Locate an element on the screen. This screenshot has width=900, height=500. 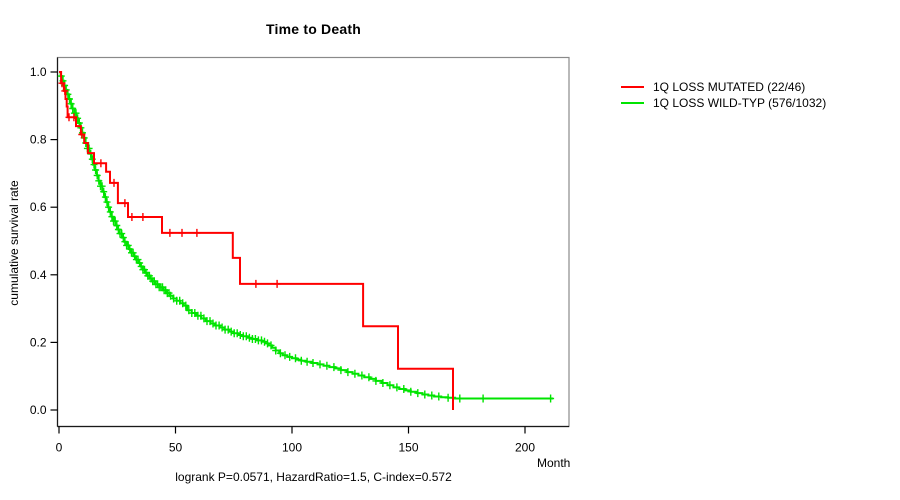
legend-line-wild-typ-icon is located at coordinates (632, 103).